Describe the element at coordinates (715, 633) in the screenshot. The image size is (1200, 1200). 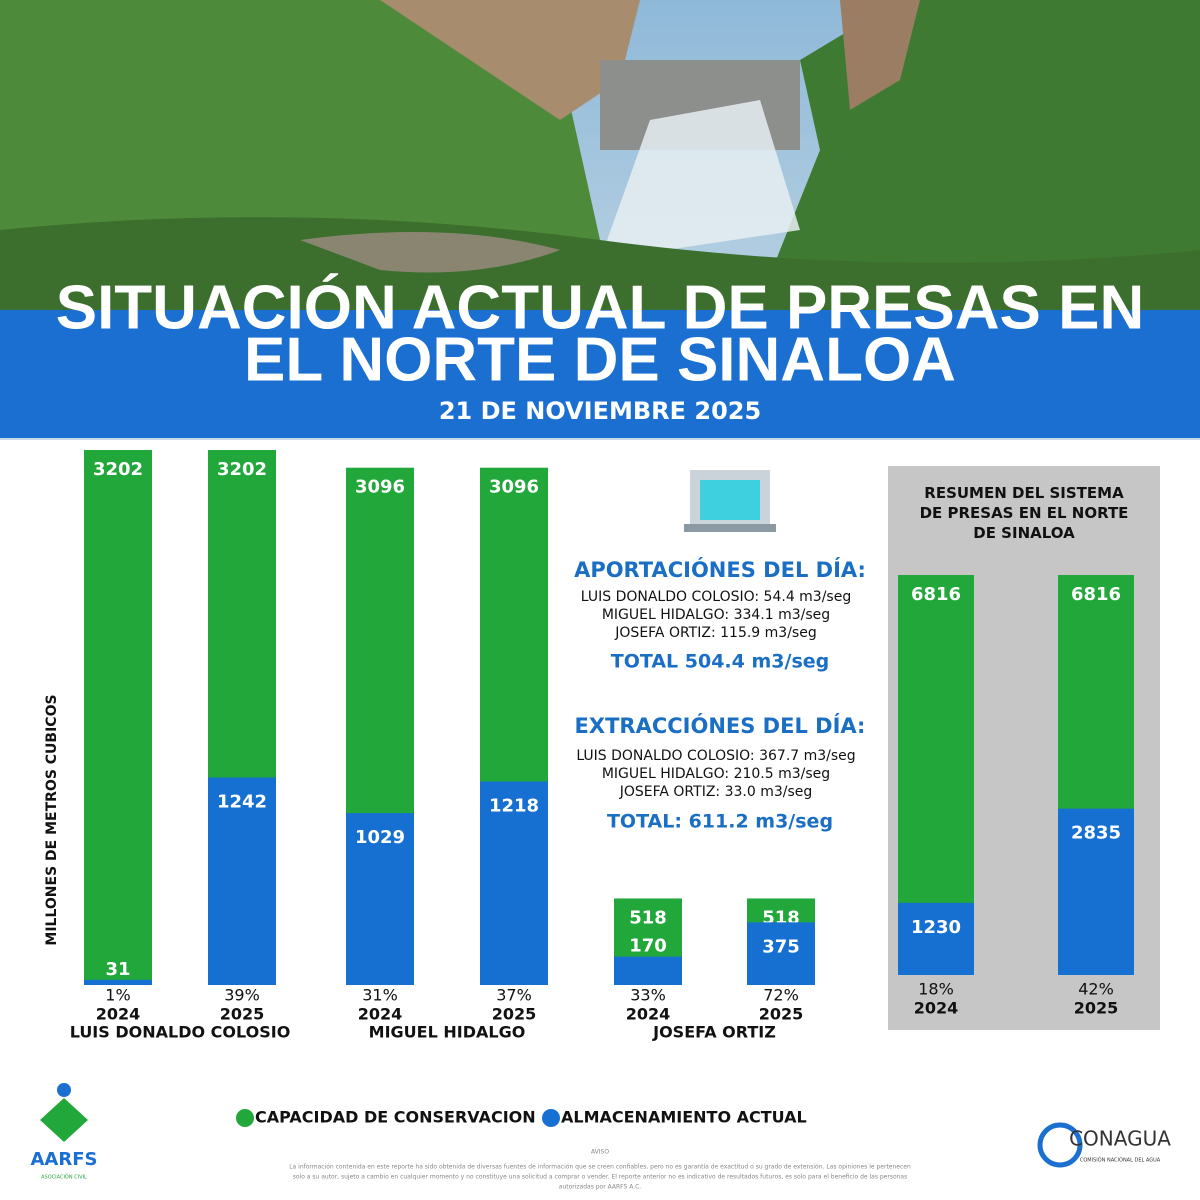
I see `info-line: JOSEFA ORTIZ: 115.9 m3/seg` at that location.